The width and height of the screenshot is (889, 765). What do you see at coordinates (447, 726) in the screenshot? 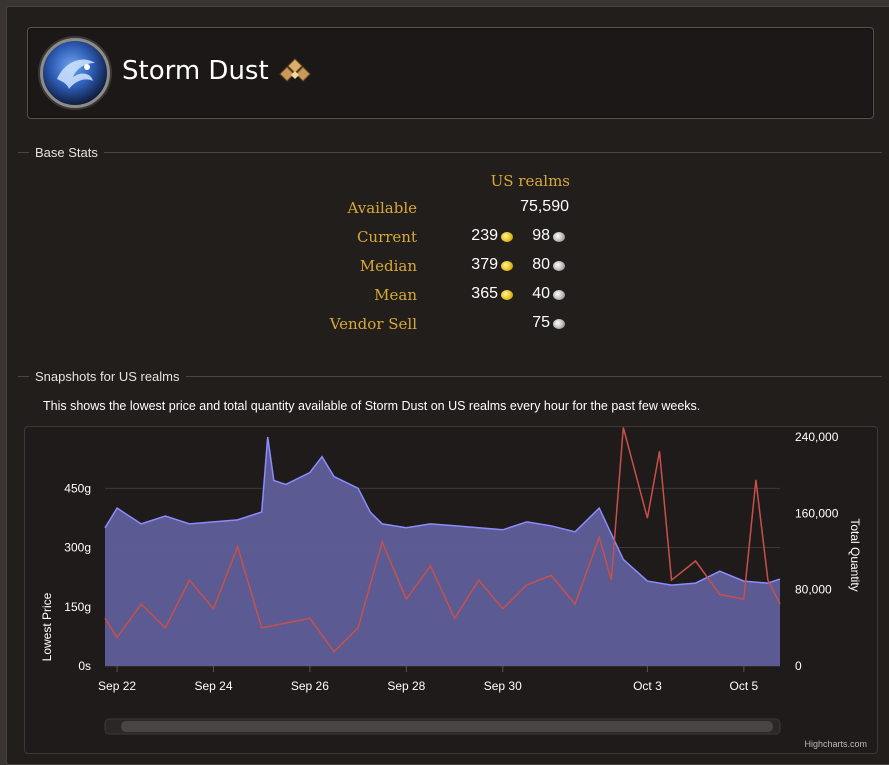
I see `navigator-scrollbar-thumb` at bounding box center [447, 726].